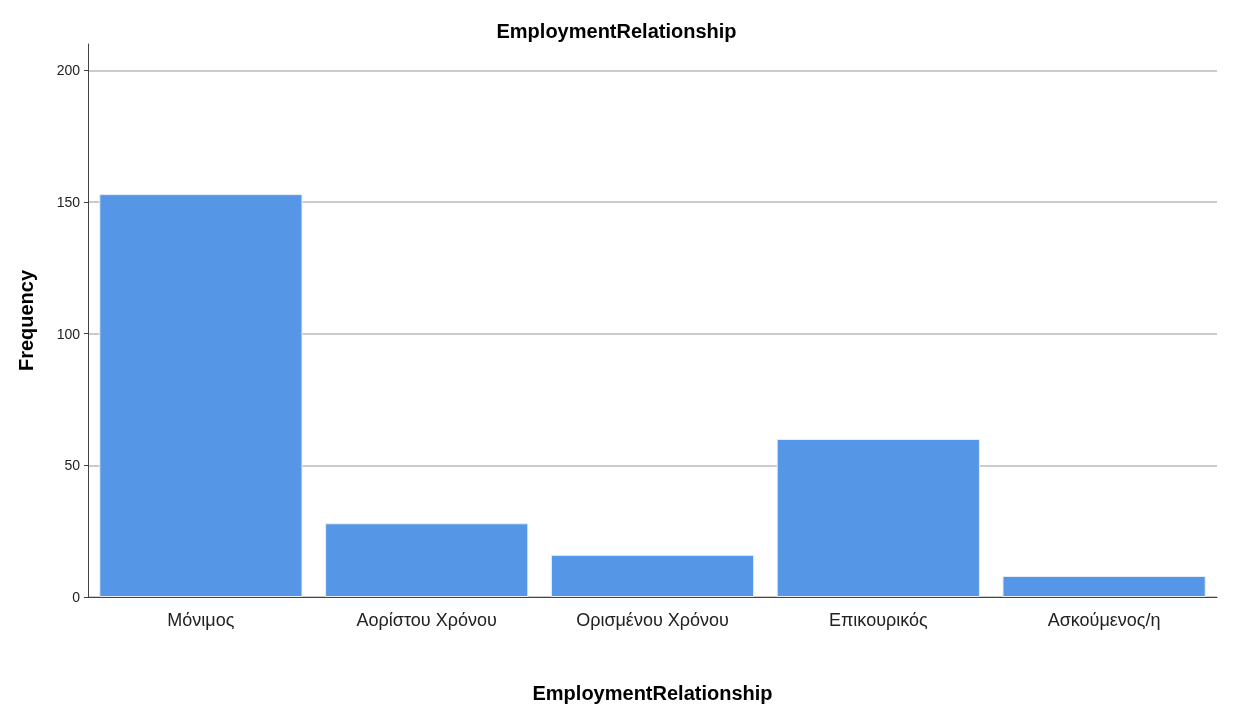 The image size is (1233, 716). Describe the element at coordinates (76, 597) in the screenshot. I see `y-tick-label: 0` at that location.